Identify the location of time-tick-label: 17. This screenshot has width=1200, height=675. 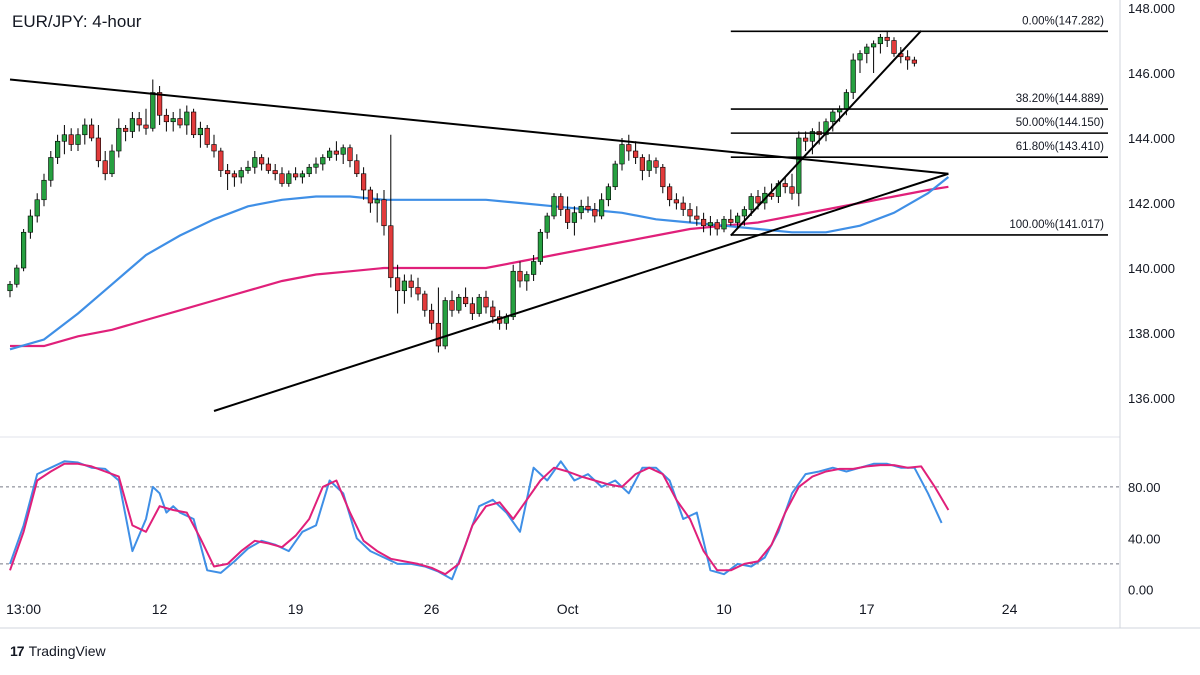
(867, 609).